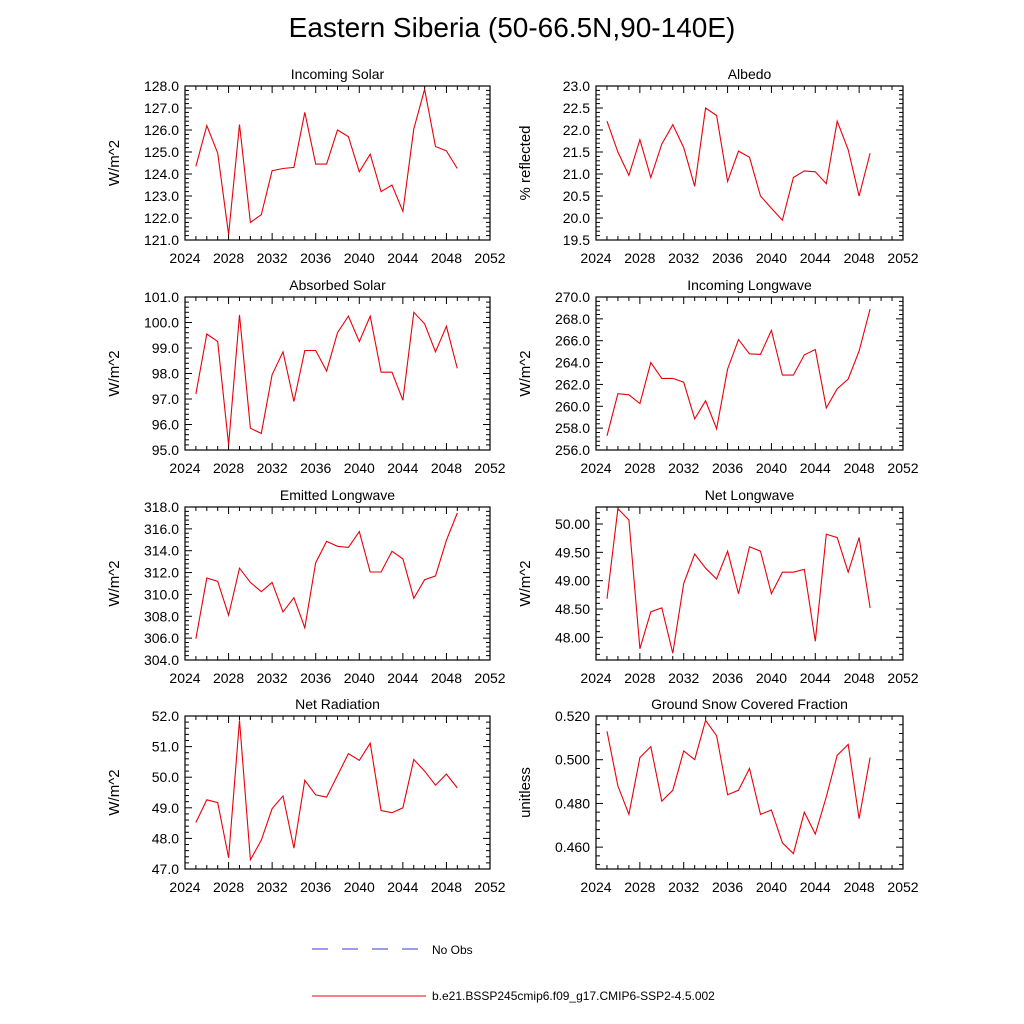 This screenshot has width=1024, height=1024. I want to click on y-tick-label: 312.0, so click(161, 573).